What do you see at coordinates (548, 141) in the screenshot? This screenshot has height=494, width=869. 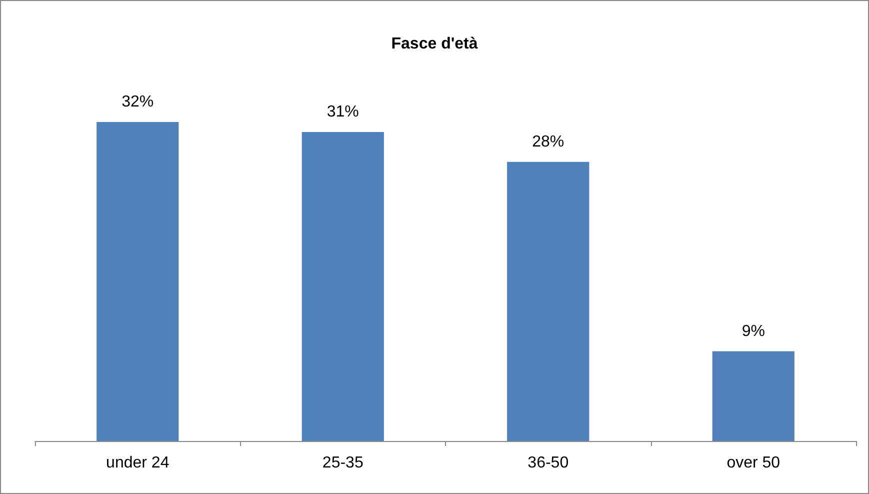 I see `data-label: 28%` at bounding box center [548, 141].